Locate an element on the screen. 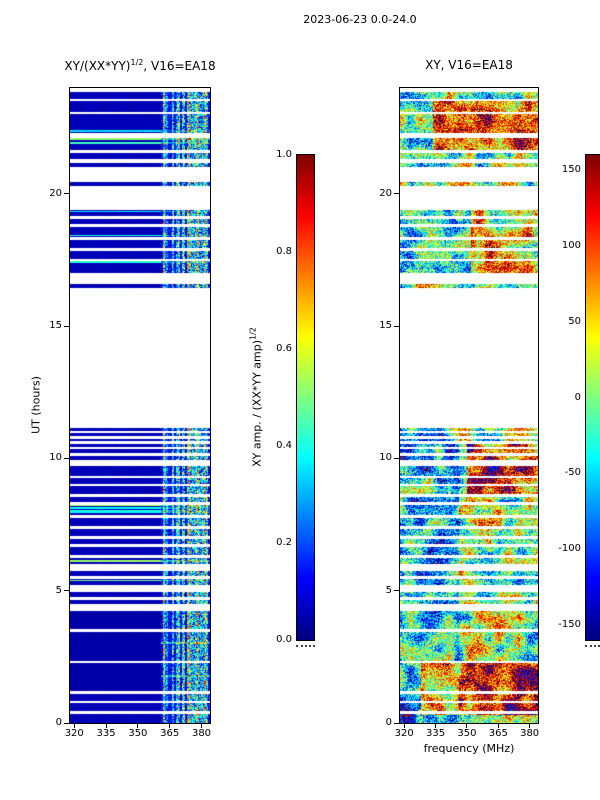  left-colorbar-tick-label: 0.4 is located at coordinates (284, 445).